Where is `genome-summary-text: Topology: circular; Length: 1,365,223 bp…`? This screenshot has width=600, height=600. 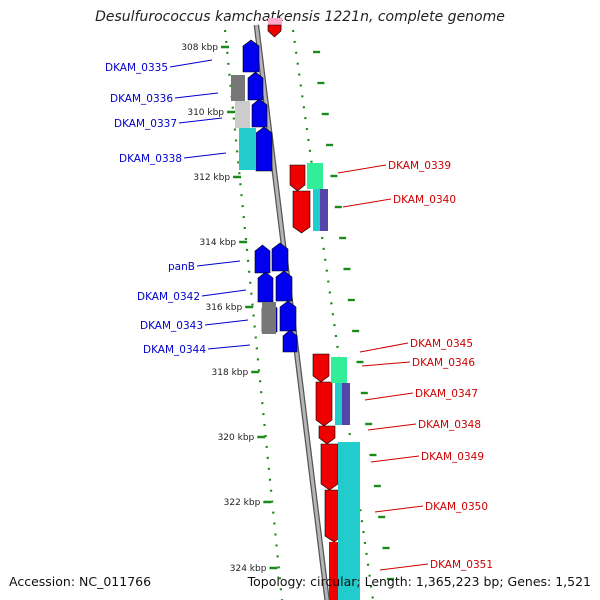 genome-summary-text: Topology: circular; Length: 1,365,223 bp… is located at coordinates (419, 581).